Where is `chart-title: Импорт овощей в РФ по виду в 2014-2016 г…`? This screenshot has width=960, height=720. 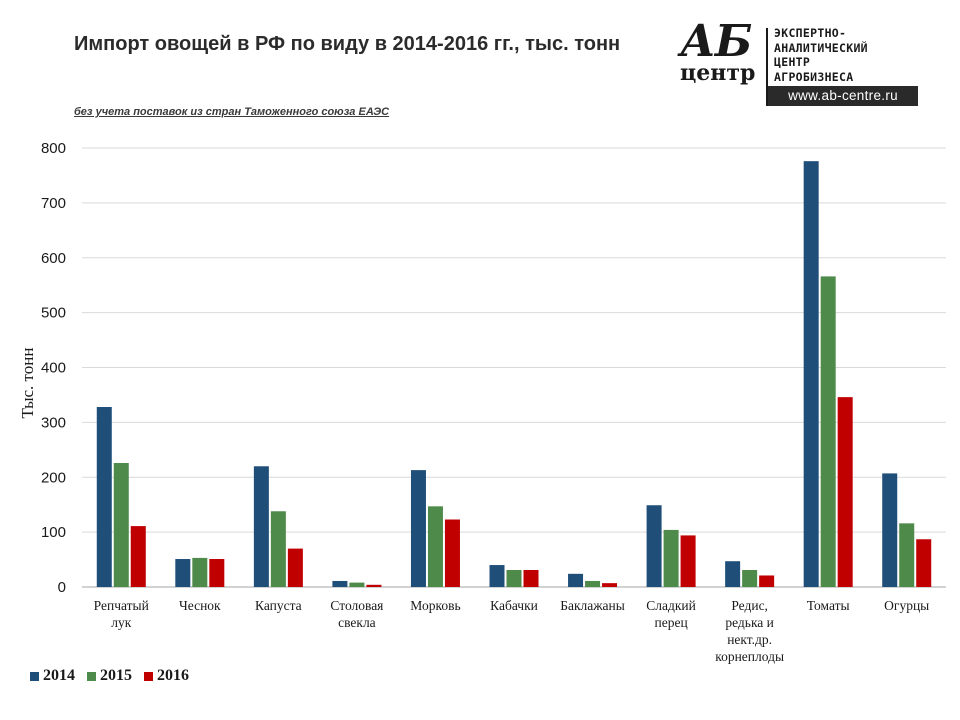 chart-title: Импорт овощей в РФ по виду в 2014-2016 г… is located at coordinates (347, 44).